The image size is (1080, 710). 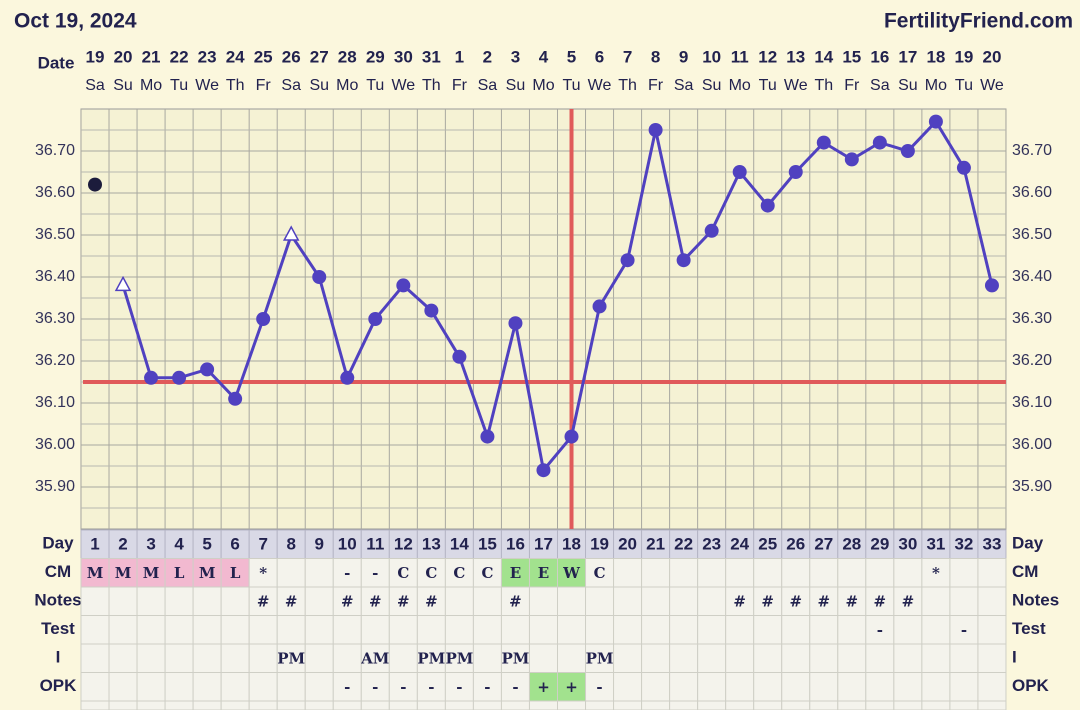 I want to click on row-label-right: OPK, so click(x=1031, y=685).